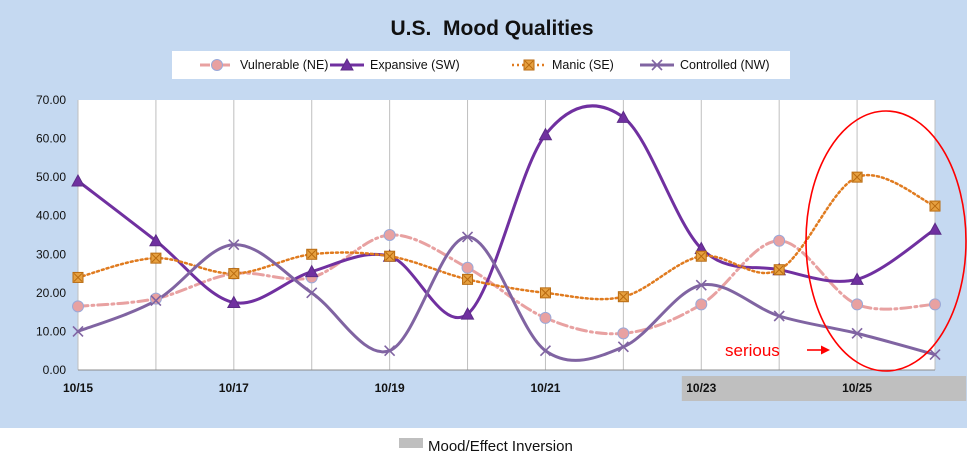  I want to click on legend-box, so click(481, 65).